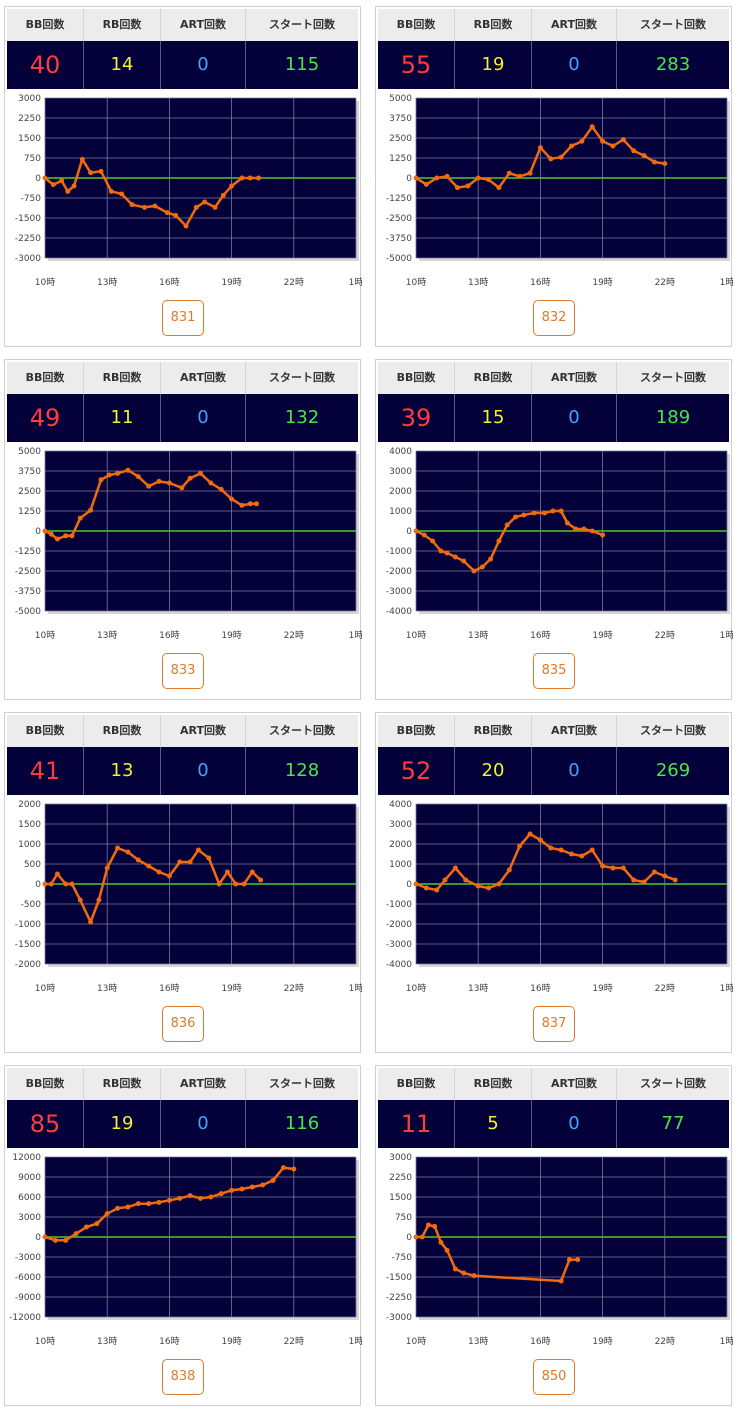 The image size is (739, 1415). Describe the element at coordinates (400, 825) in the screenshot. I see `y-tick-label: 3000` at that location.